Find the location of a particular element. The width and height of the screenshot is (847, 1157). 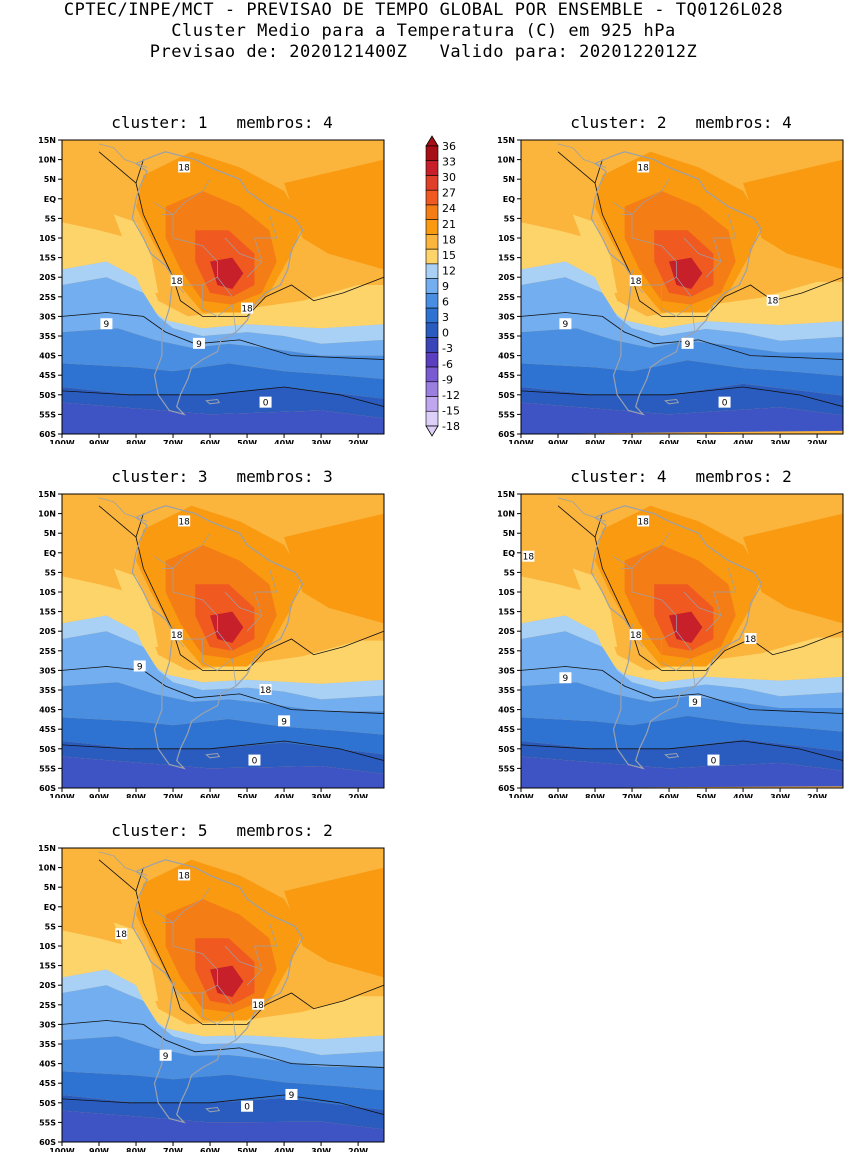

colorbar-label: 3 is located at coordinates (445, 317).